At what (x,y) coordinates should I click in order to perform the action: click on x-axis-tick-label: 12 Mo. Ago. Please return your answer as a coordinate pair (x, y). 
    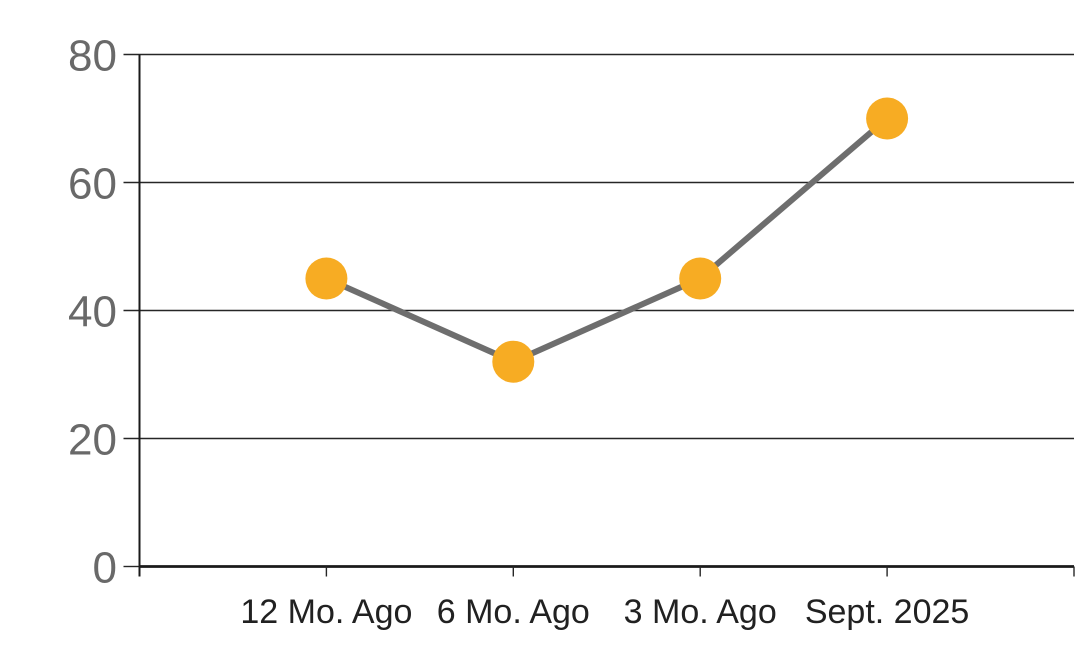
    Looking at the image, I should click on (326, 612).